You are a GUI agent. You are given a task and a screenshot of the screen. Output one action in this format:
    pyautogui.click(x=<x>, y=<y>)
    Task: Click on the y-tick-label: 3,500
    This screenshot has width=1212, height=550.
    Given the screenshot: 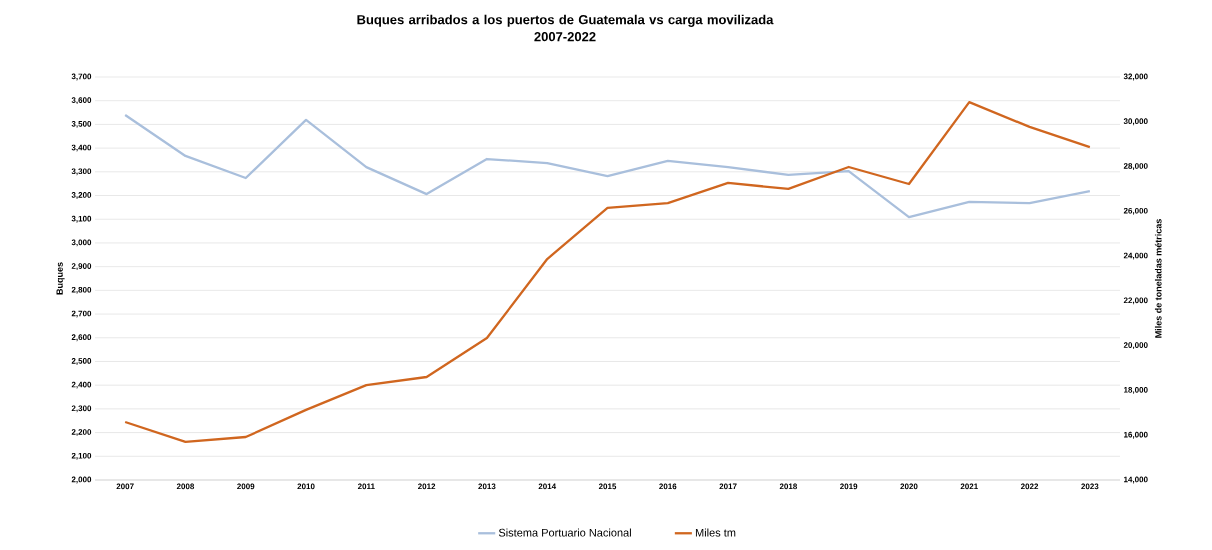 What is the action you would take?
    pyautogui.click(x=81, y=124)
    